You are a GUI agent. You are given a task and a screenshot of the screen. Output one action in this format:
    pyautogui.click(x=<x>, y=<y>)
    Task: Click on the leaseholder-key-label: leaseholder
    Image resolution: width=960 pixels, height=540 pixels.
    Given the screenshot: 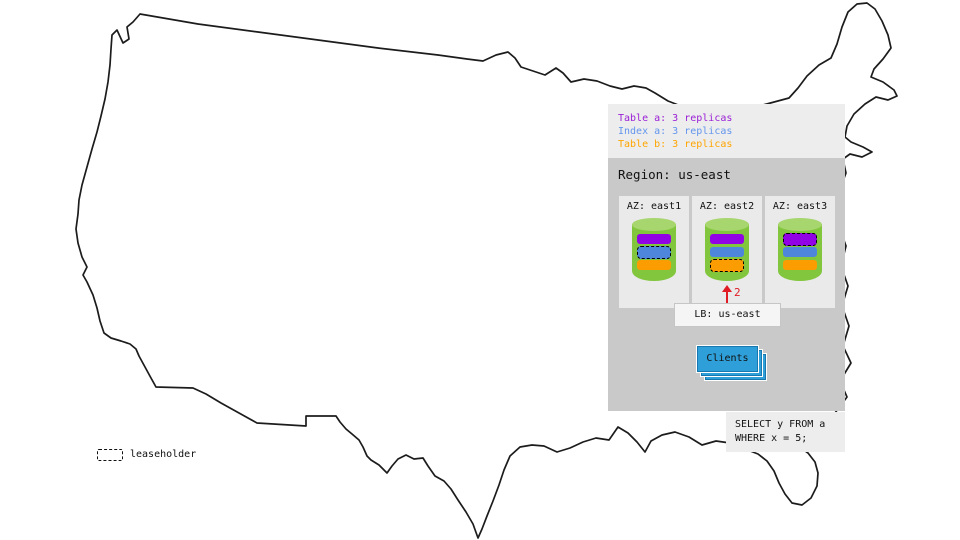 What is the action you would take?
    pyautogui.click(x=163, y=454)
    